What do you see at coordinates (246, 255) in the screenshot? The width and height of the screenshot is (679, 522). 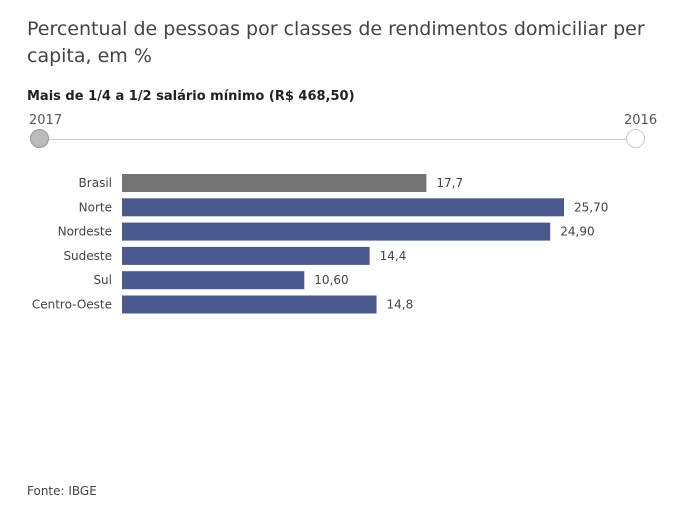 I see `bar-sudeste` at bounding box center [246, 255].